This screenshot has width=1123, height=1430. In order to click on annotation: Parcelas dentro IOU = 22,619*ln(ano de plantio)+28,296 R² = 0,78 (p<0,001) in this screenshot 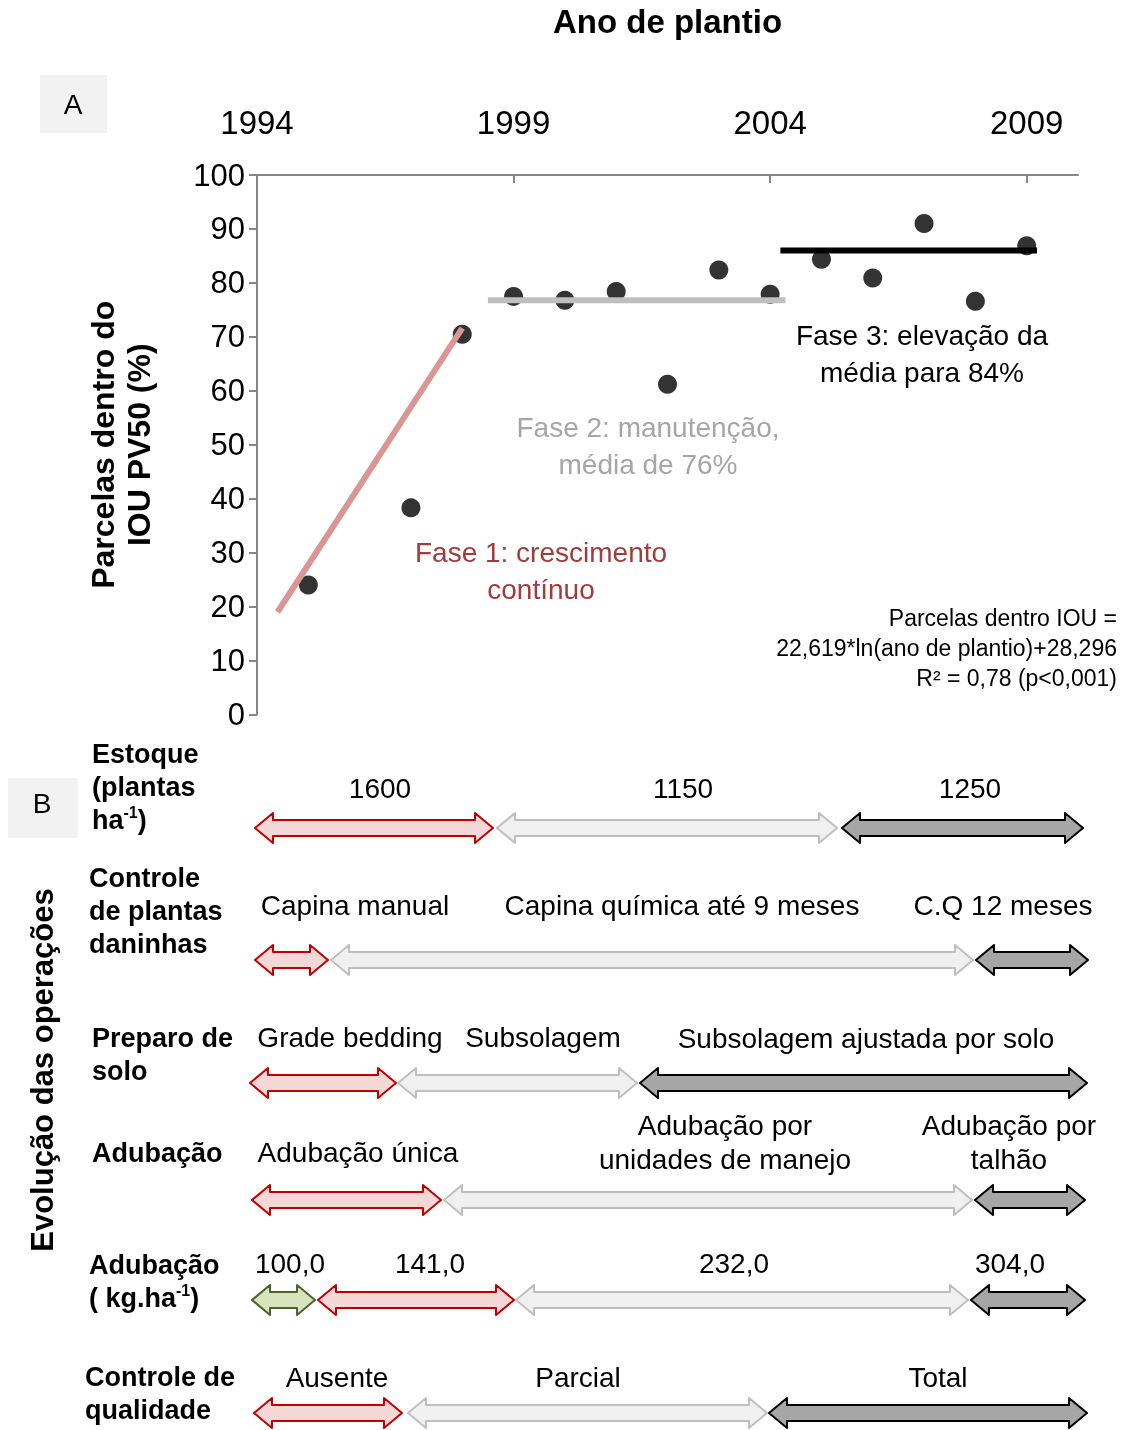, I will do `click(946, 648)`.